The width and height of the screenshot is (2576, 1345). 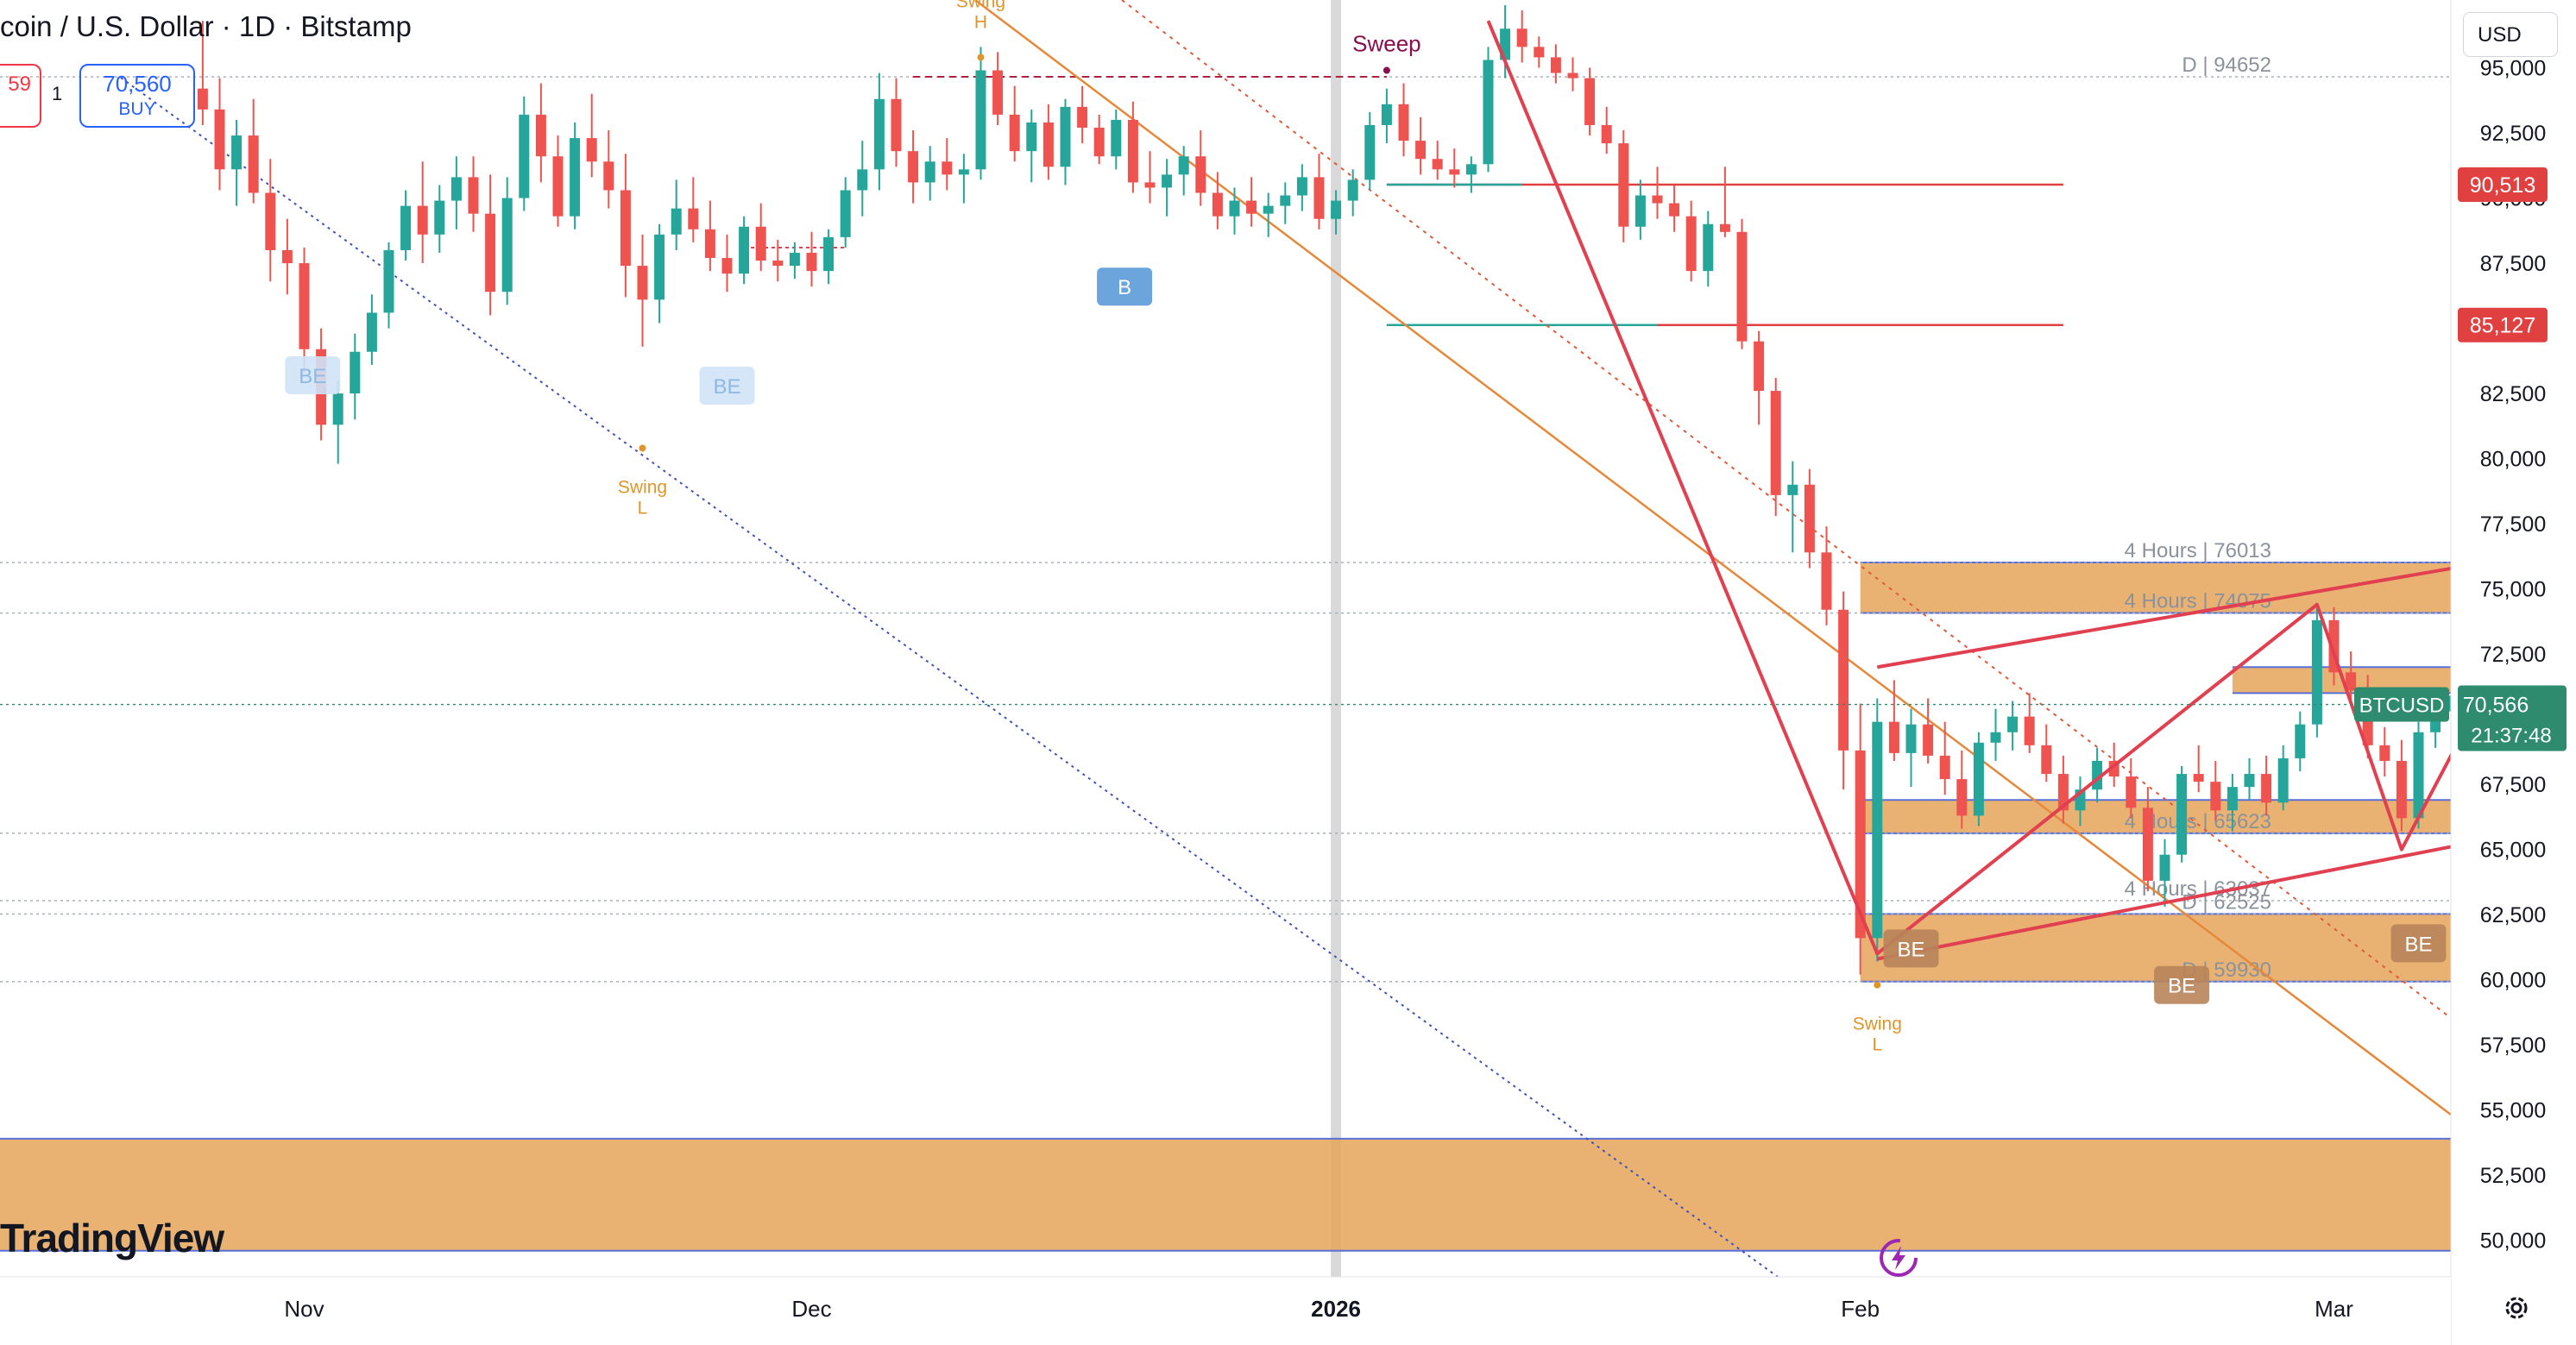 What do you see at coordinates (58, 93) in the screenshot?
I see `quantity-value: 1` at bounding box center [58, 93].